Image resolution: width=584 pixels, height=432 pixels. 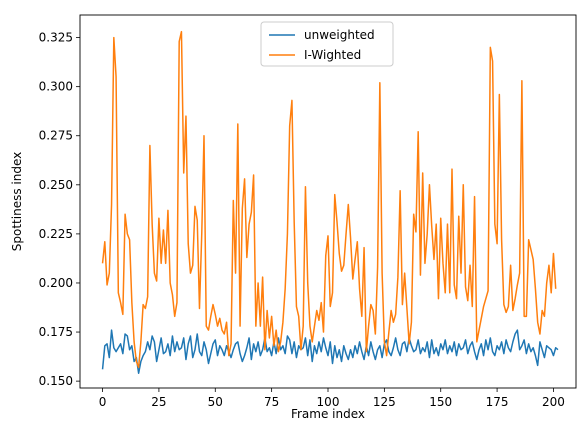 What do you see at coordinates (56, 332) in the screenshot?
I see `y-tick-label: 0.175` at bounding box center [56, 332].